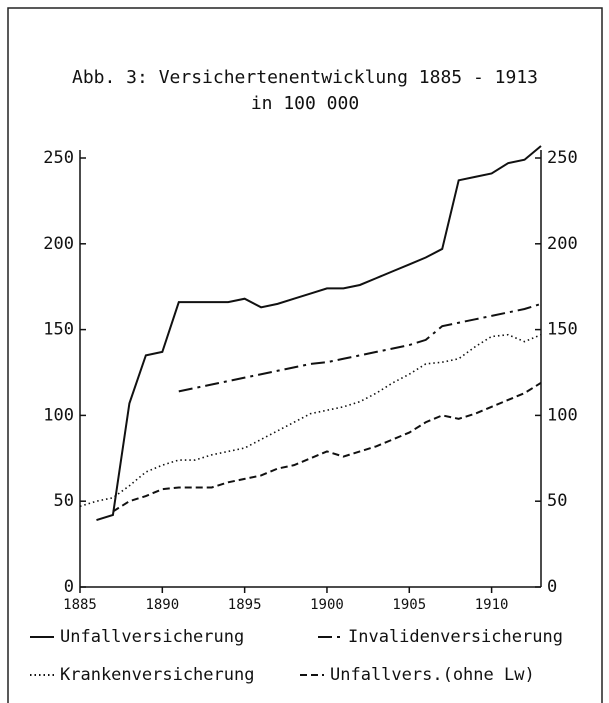  What do you see at coordinates (557, 501) in the screenshot?
I see `y2-tick-label: 50` at bounding box center [557, 501].